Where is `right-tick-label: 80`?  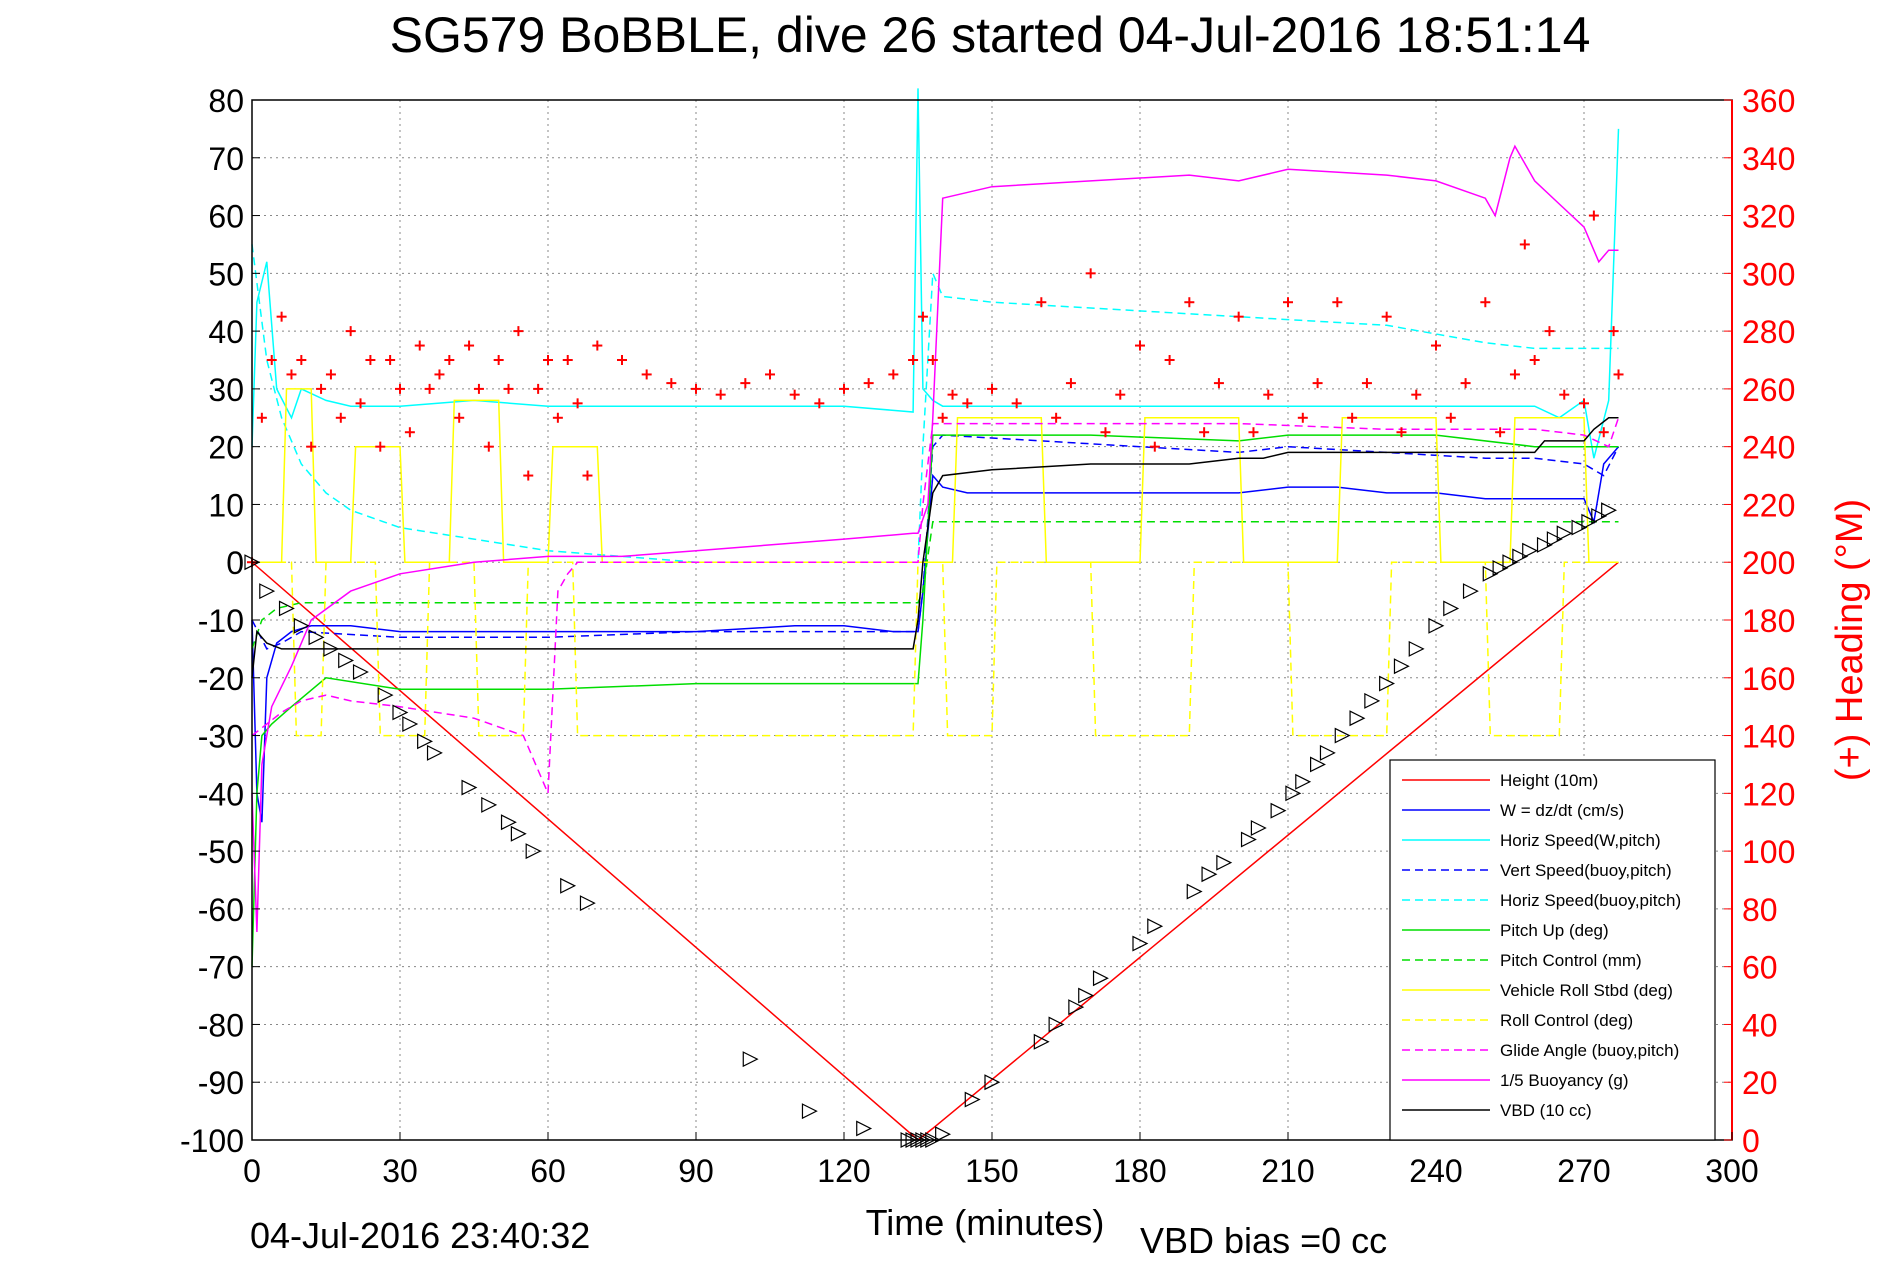
right-tick-label: 80 is located at coordinates (1760, 910).